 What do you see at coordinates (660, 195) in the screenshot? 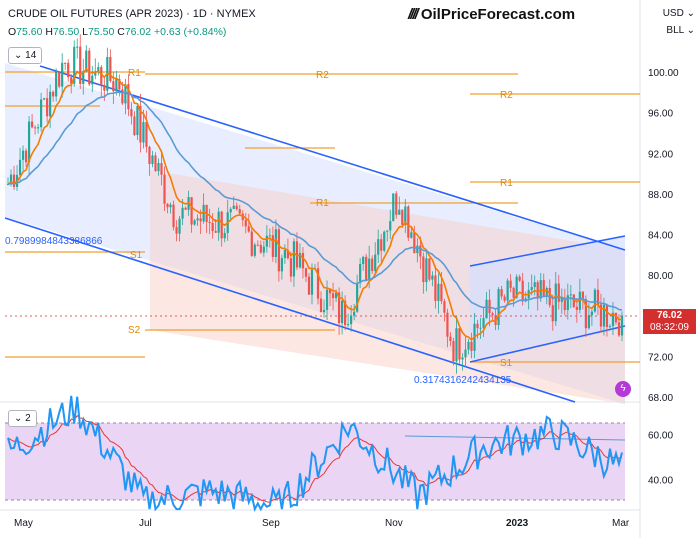
I see `y-tick-label: 88.00` at bounding box center [660, 195].